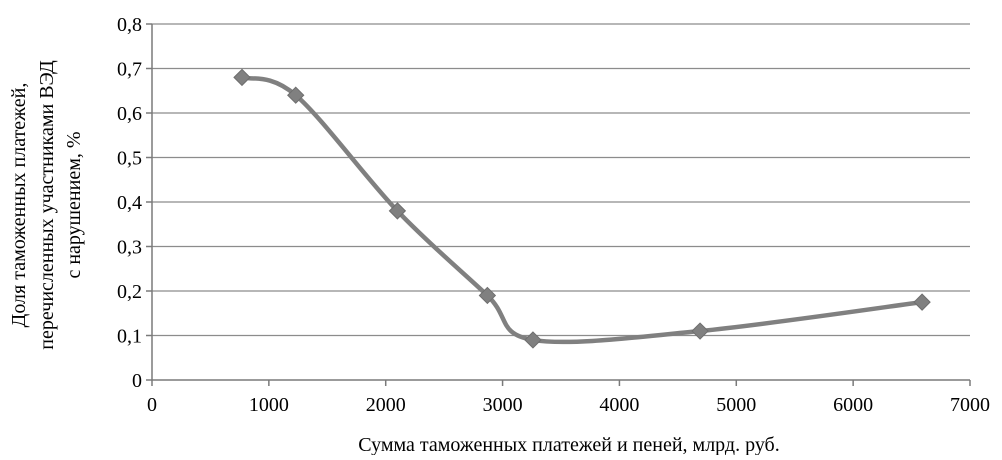 This screenshot has width=1002, height=460. What do you see at coordinates (129, 70) in the screenshot?
I see `y-tick-label: 0,7` at bounding box center [129, 70].